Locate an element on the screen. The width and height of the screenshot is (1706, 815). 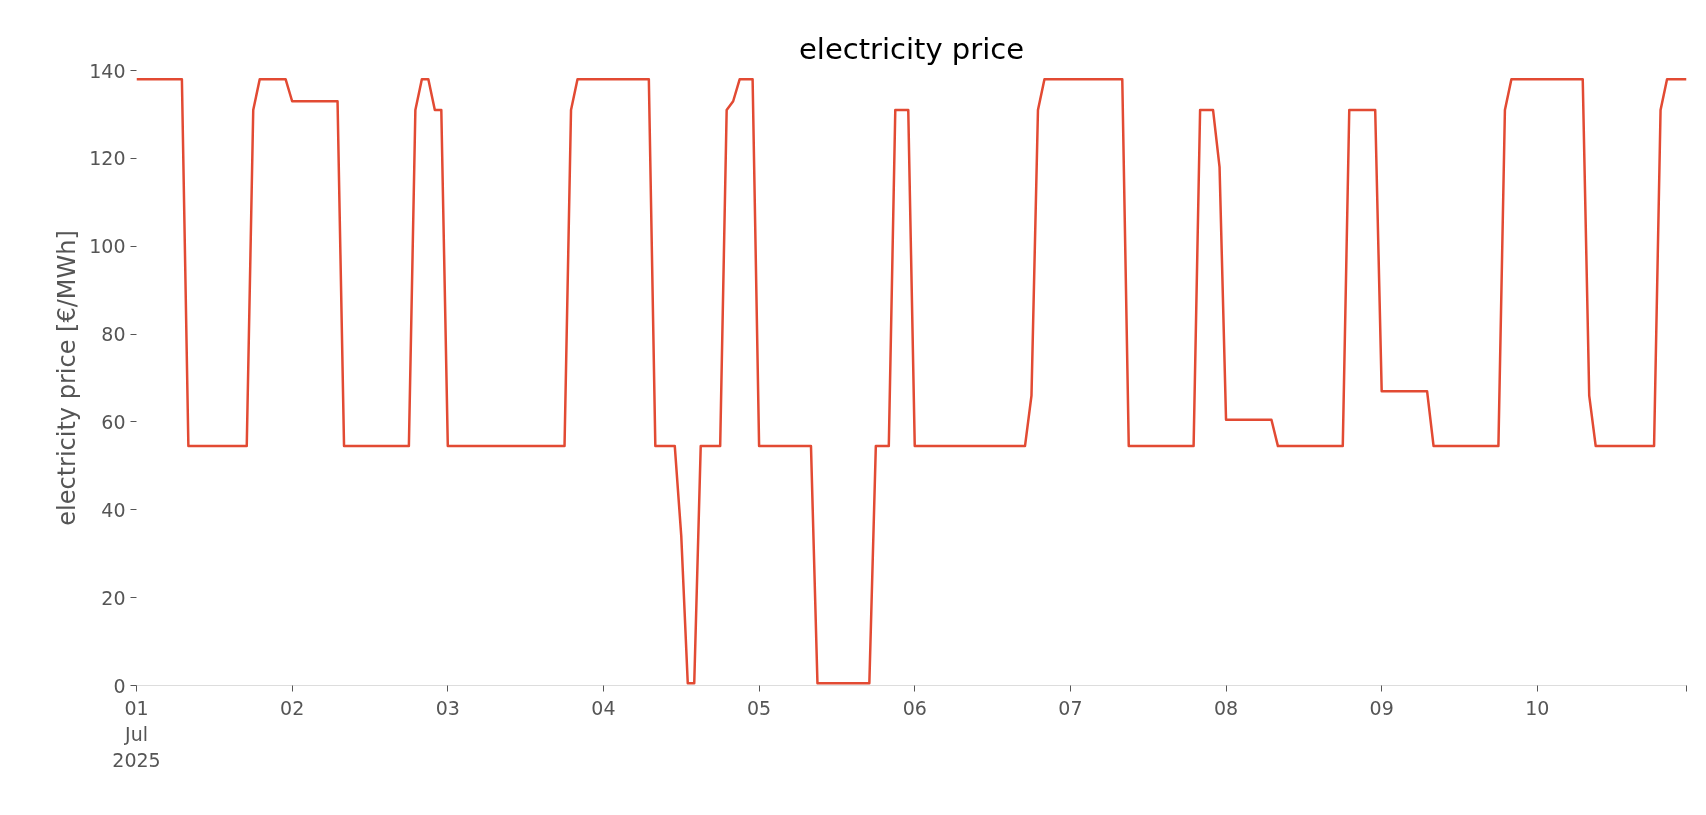
y-tick-label: 0 is located at coordinates (119, 685).